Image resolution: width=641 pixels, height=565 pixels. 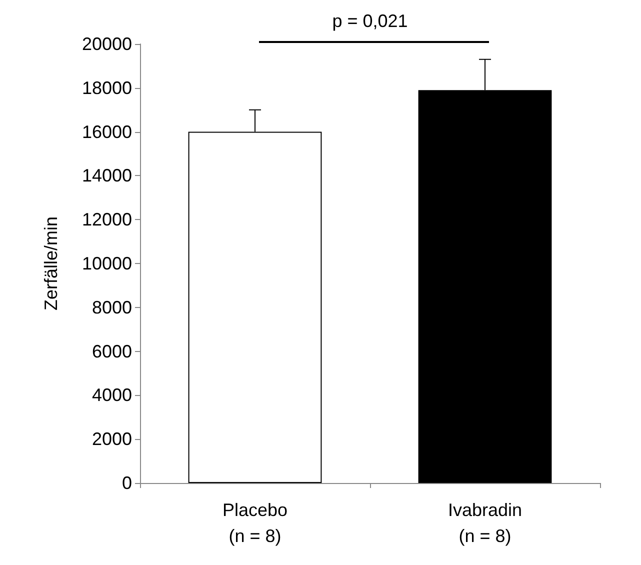 I want to click on y-tick-label: 4000, so click(x=112, y=395).